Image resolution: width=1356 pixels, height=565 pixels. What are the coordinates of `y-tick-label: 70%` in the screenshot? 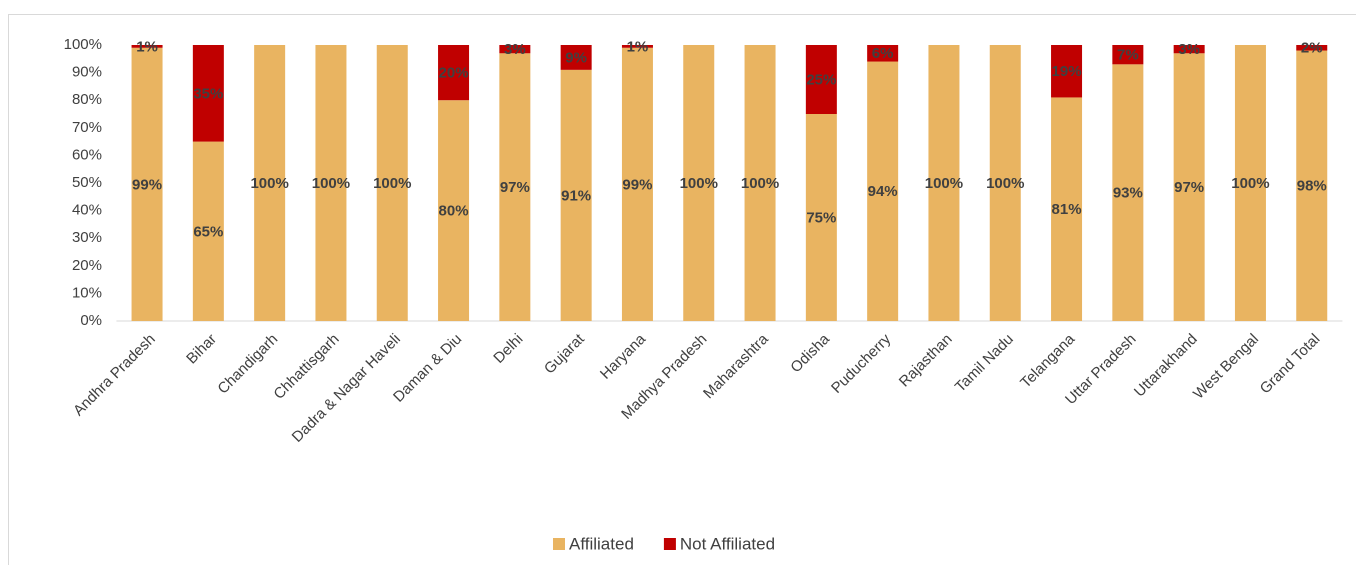 It's located at (87, 127).